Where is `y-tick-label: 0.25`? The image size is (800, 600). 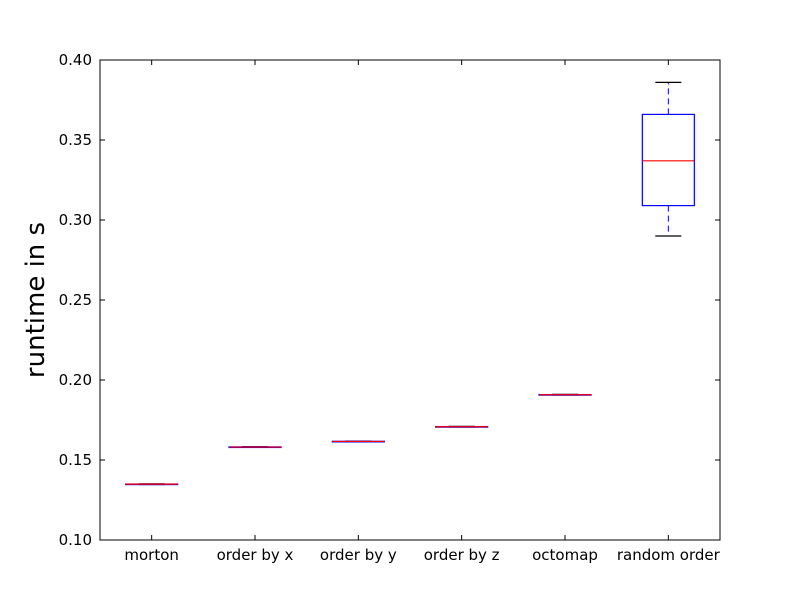 y-tick-label: 0.25 is located at coordinates (75, 300).